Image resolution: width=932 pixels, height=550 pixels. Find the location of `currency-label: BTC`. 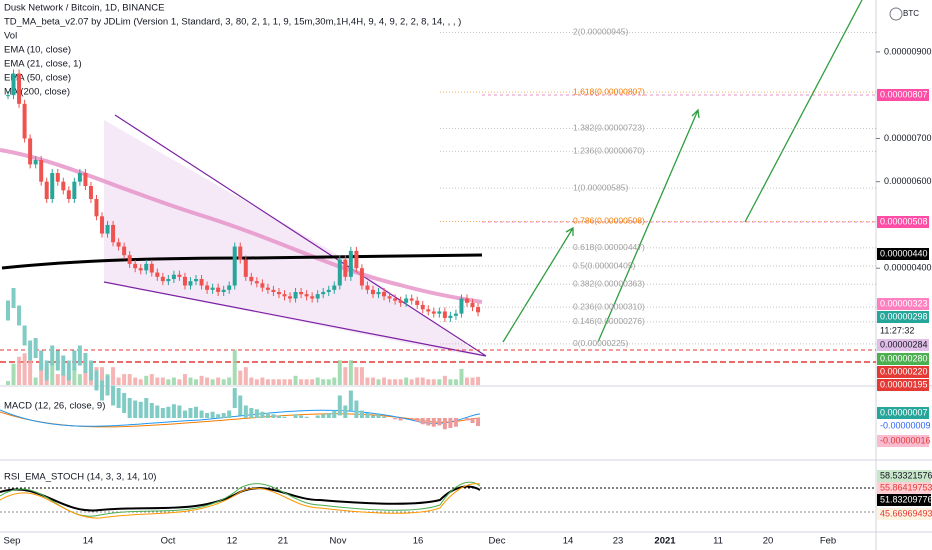

currency-label: BTC is located at coordinates (911, 13).